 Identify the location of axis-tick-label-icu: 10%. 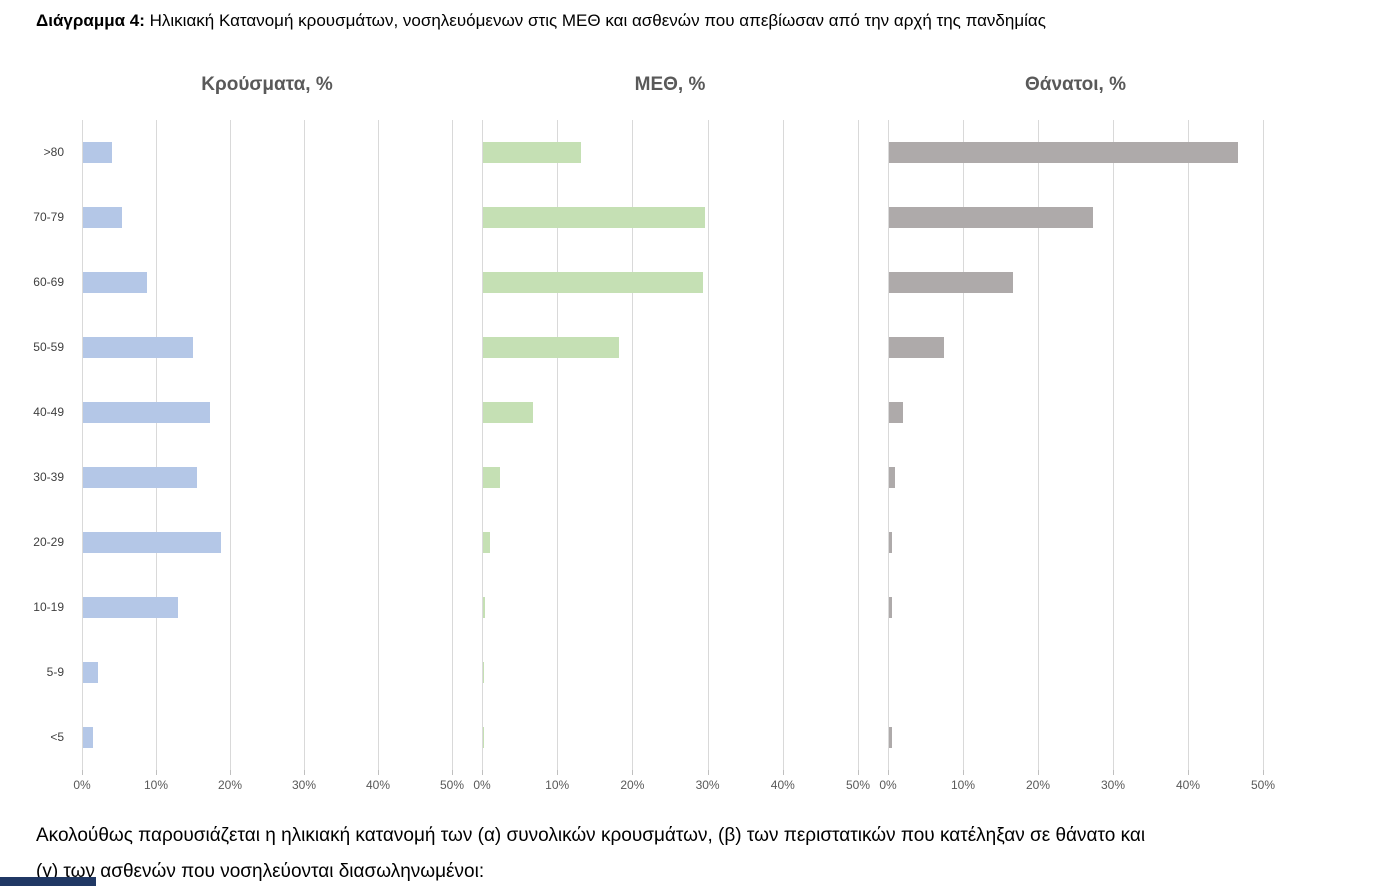
(557, 785).